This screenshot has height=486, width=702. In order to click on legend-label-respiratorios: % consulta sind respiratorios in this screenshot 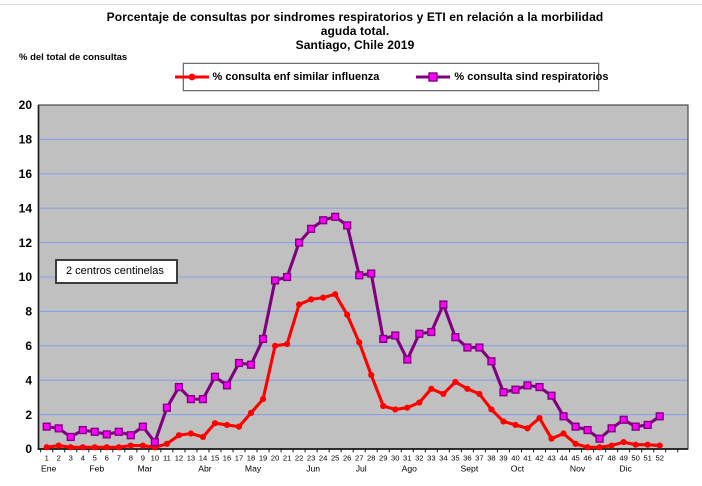, I will do `click(531, 77)`.